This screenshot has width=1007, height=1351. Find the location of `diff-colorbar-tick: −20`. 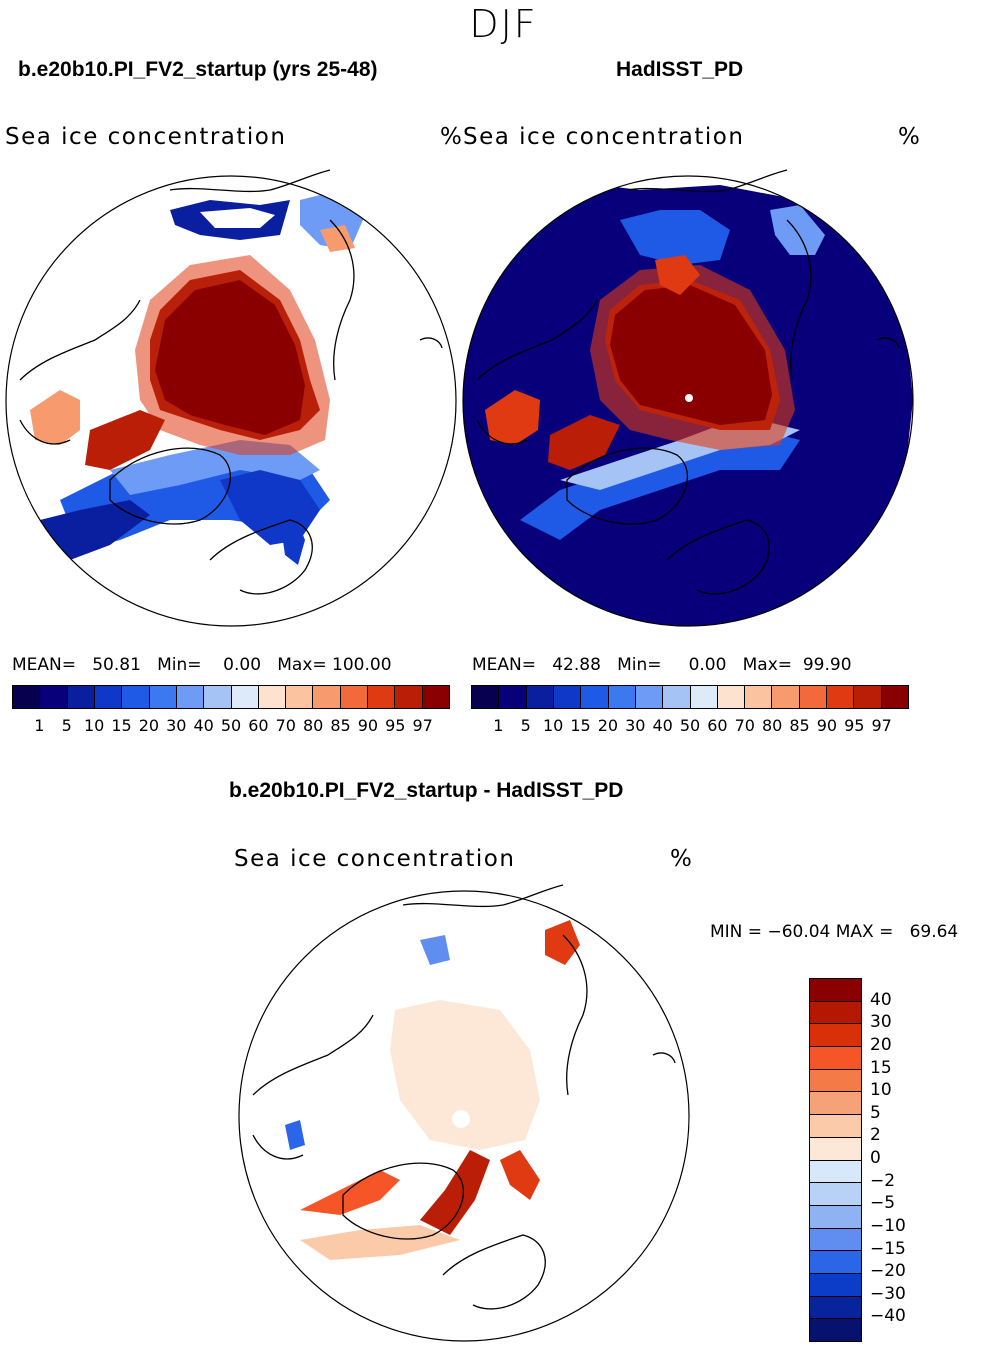

diff-colorbar-tick: −20 is located at coordinates (888, 1271).